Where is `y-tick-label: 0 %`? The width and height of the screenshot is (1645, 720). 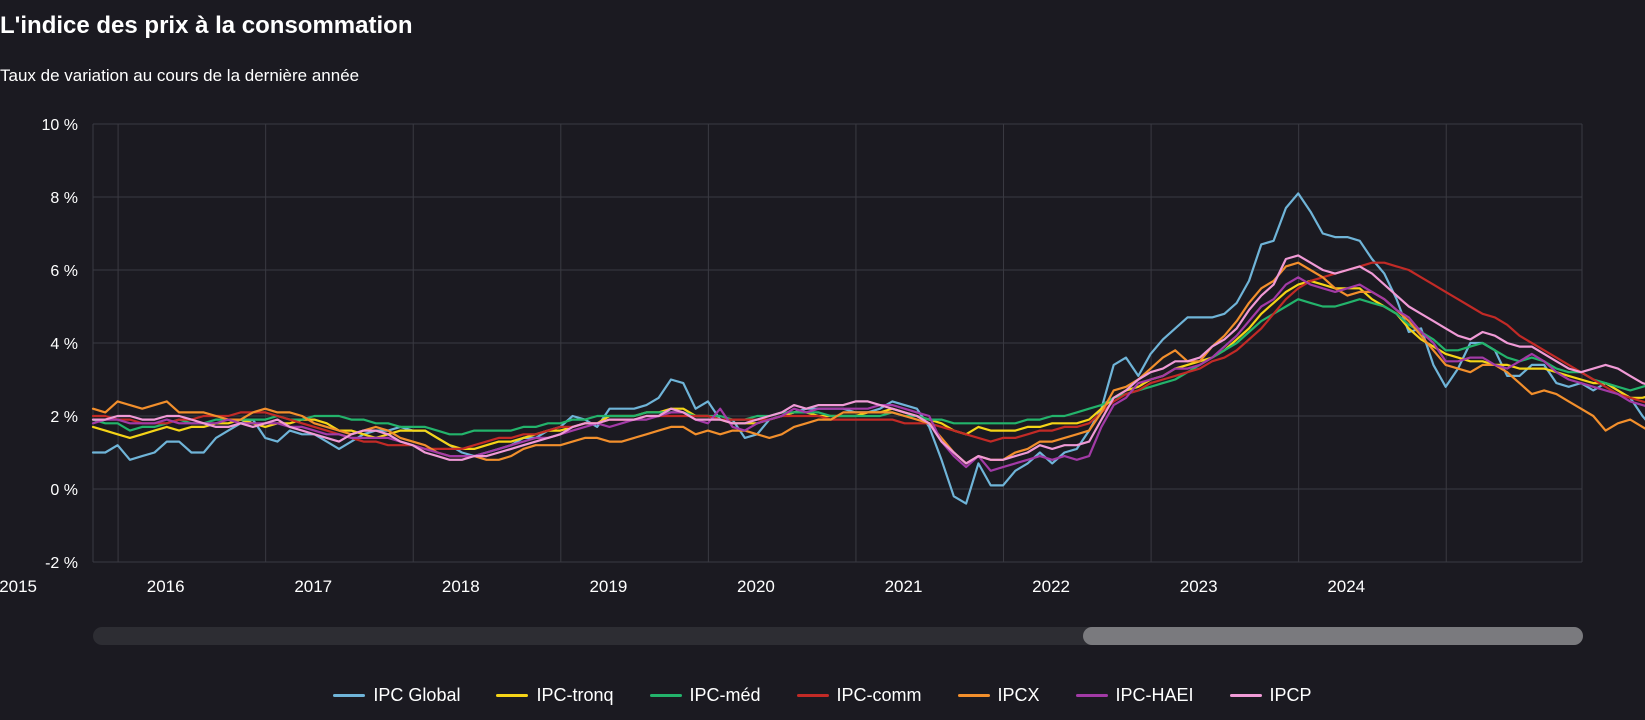
y-tick-label: 0 % is located at coordinates (64, 490).